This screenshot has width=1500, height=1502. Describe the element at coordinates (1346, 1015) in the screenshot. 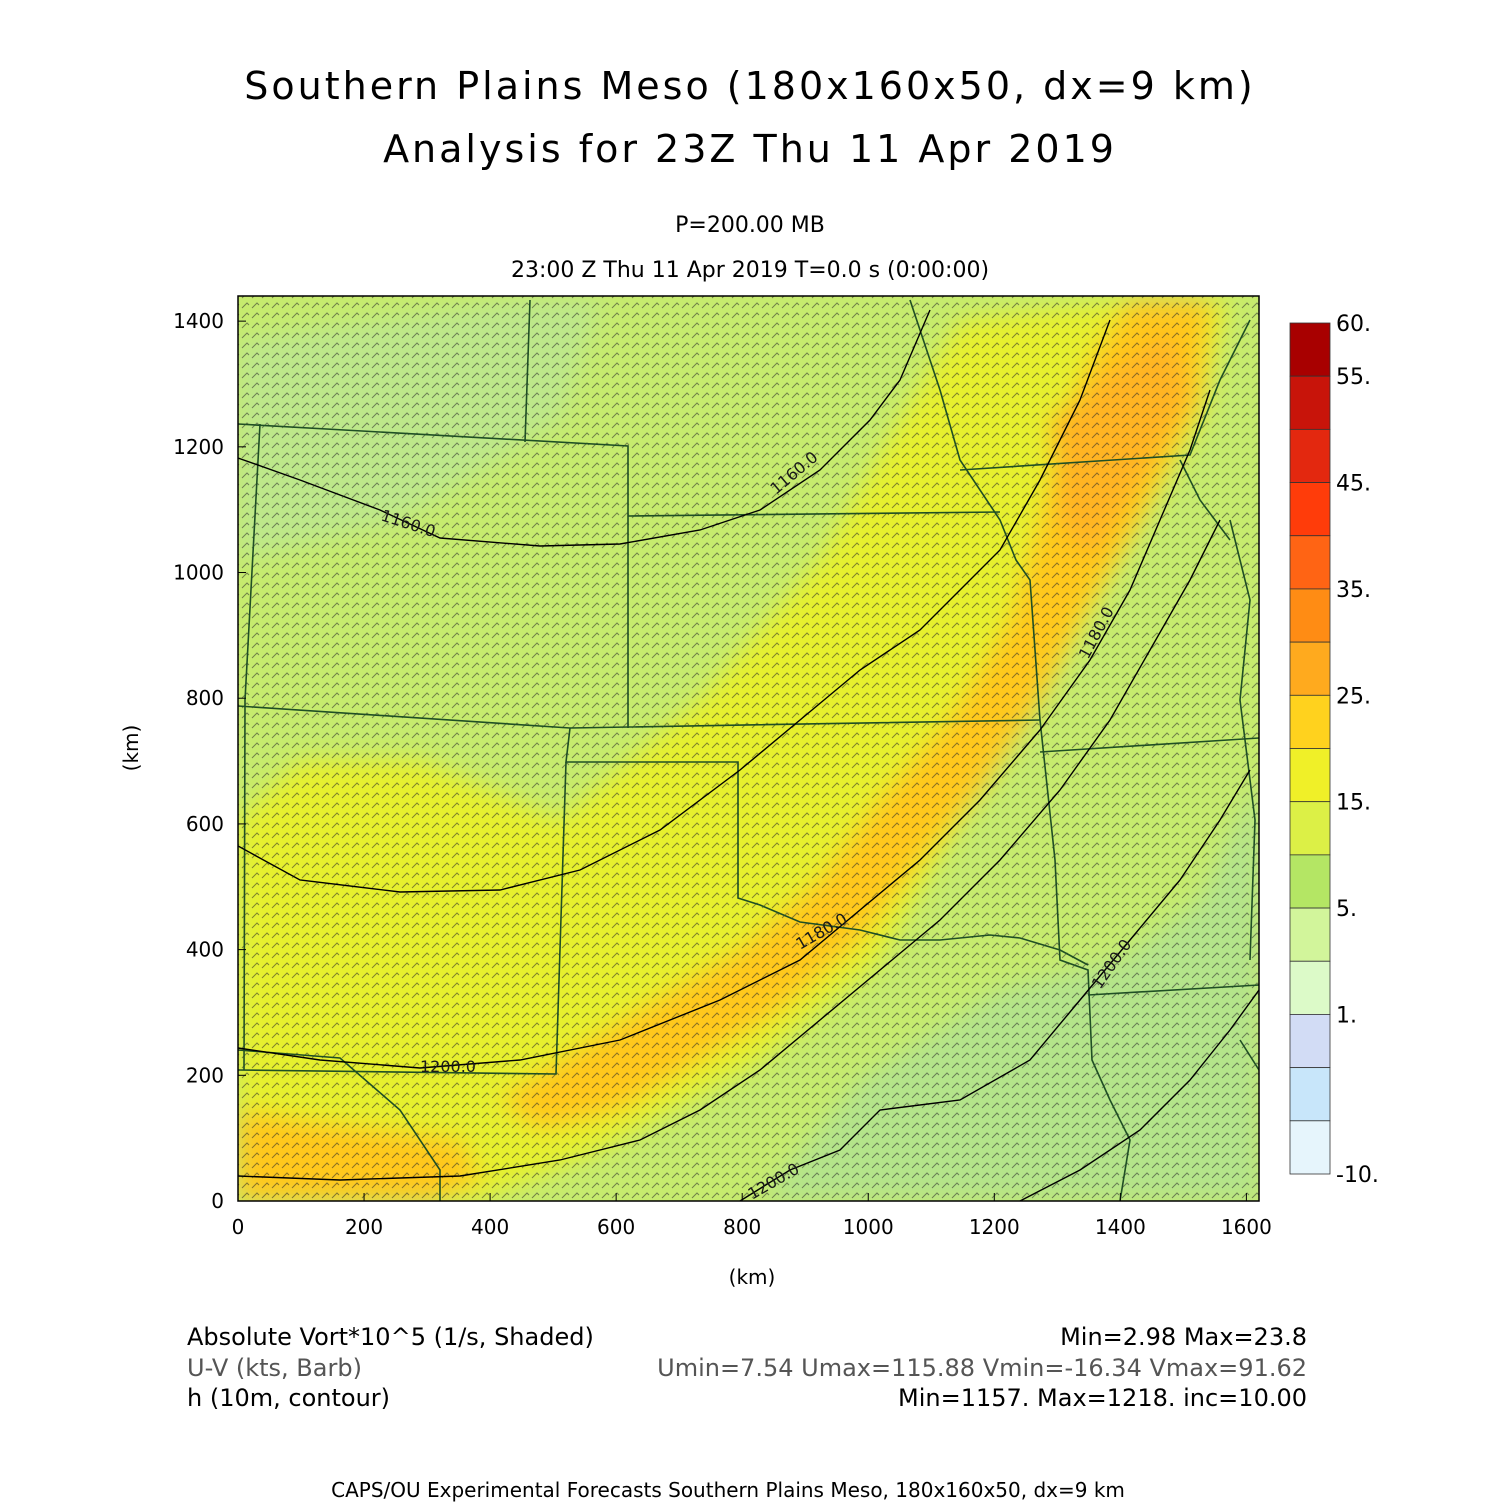

I see `colorbar-label: 1.` at that location.